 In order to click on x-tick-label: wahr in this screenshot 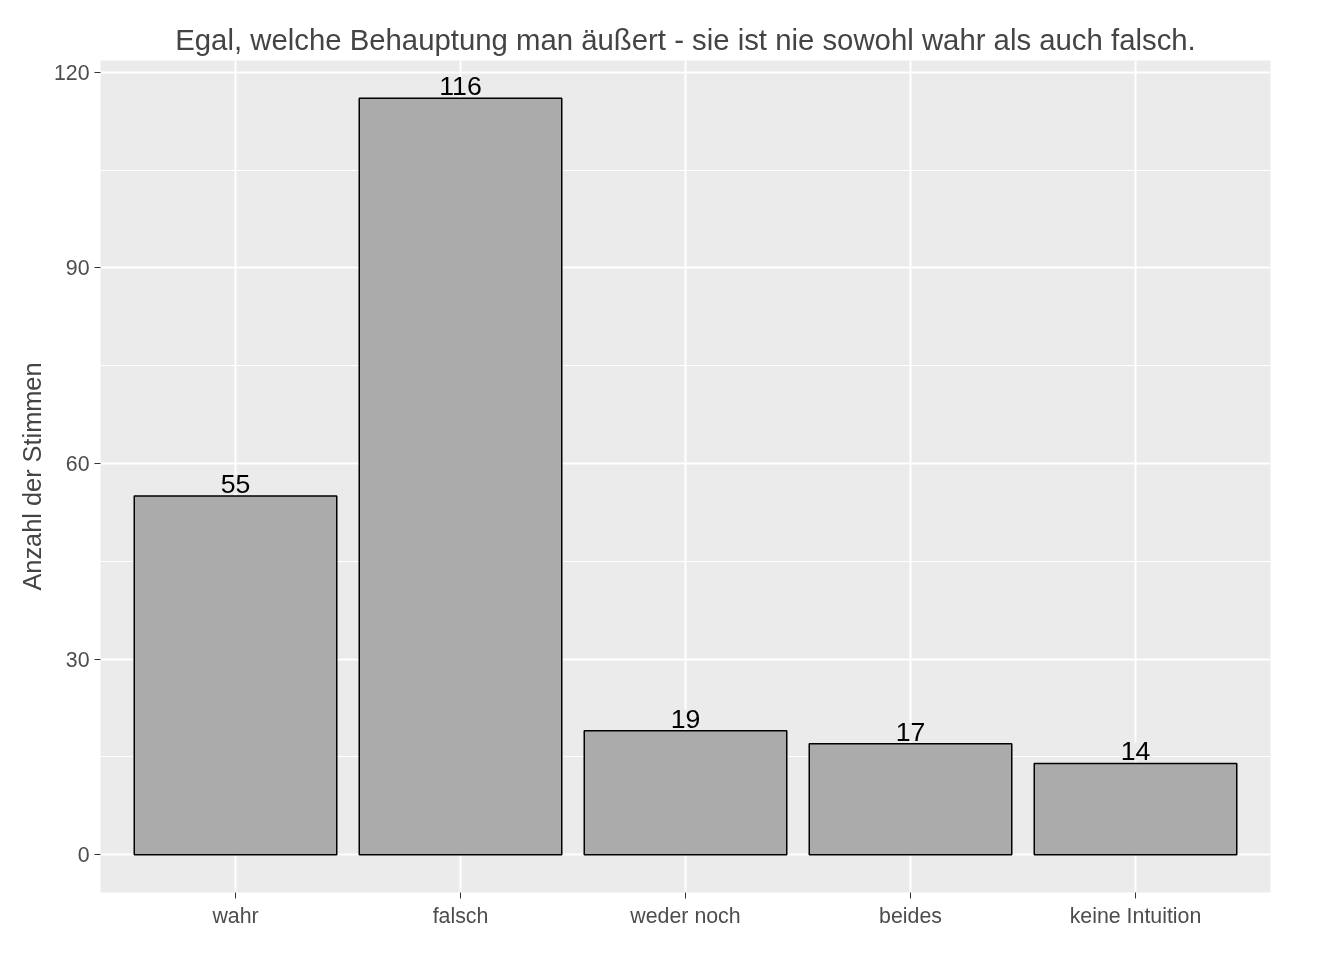, I will do `click(235, 915)`.